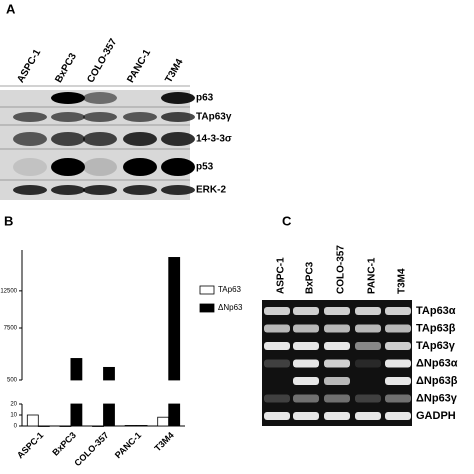 The image size is (474, 474). Describe the element at coordinates (13, 416) in the screenshot. I see `y-tick-label: 10` at that location.